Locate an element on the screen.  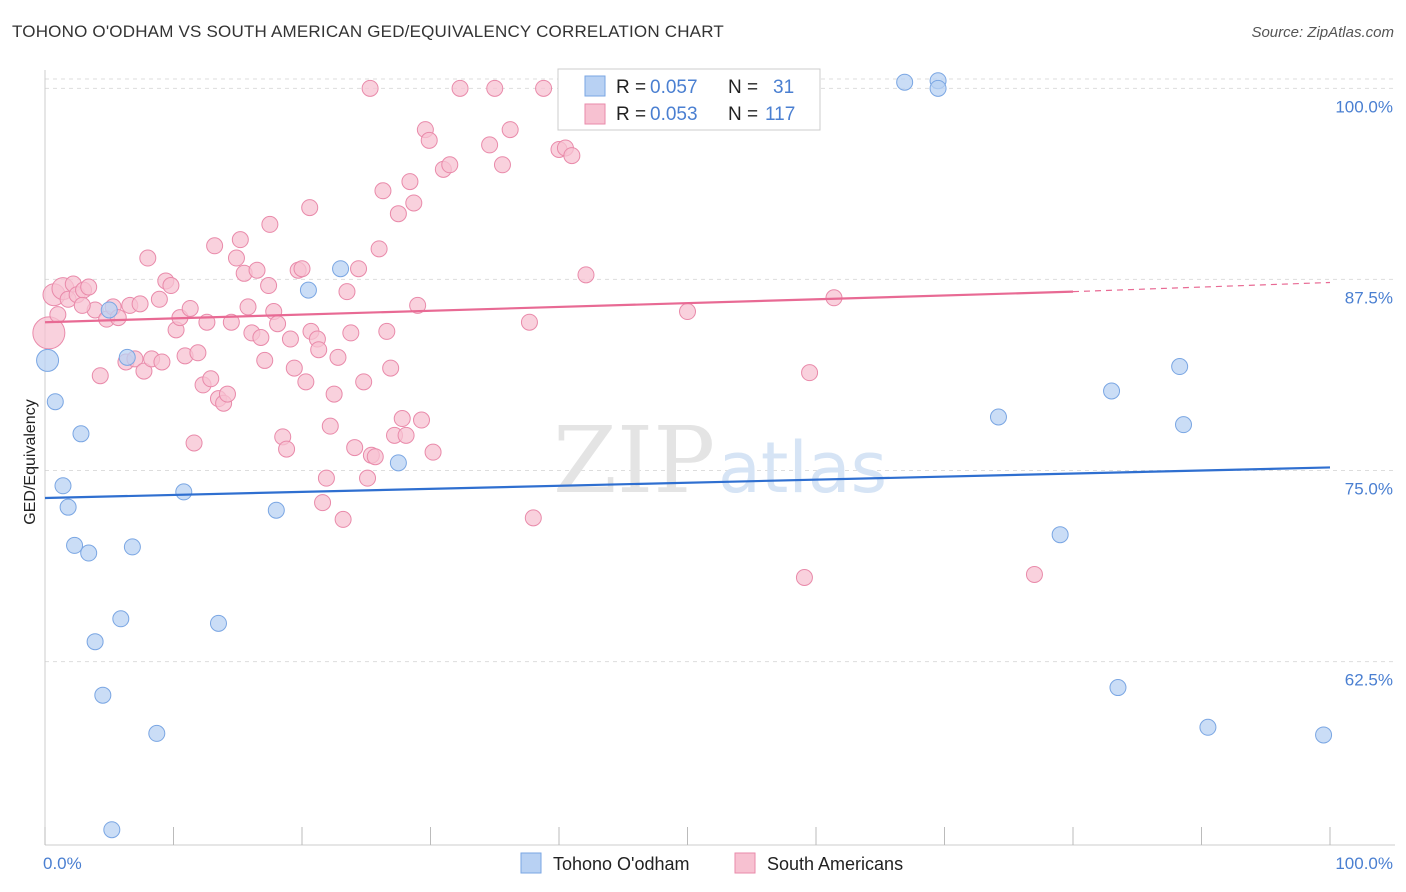
bottom-legend-swatch-blue is located at coordinates (531, 863).